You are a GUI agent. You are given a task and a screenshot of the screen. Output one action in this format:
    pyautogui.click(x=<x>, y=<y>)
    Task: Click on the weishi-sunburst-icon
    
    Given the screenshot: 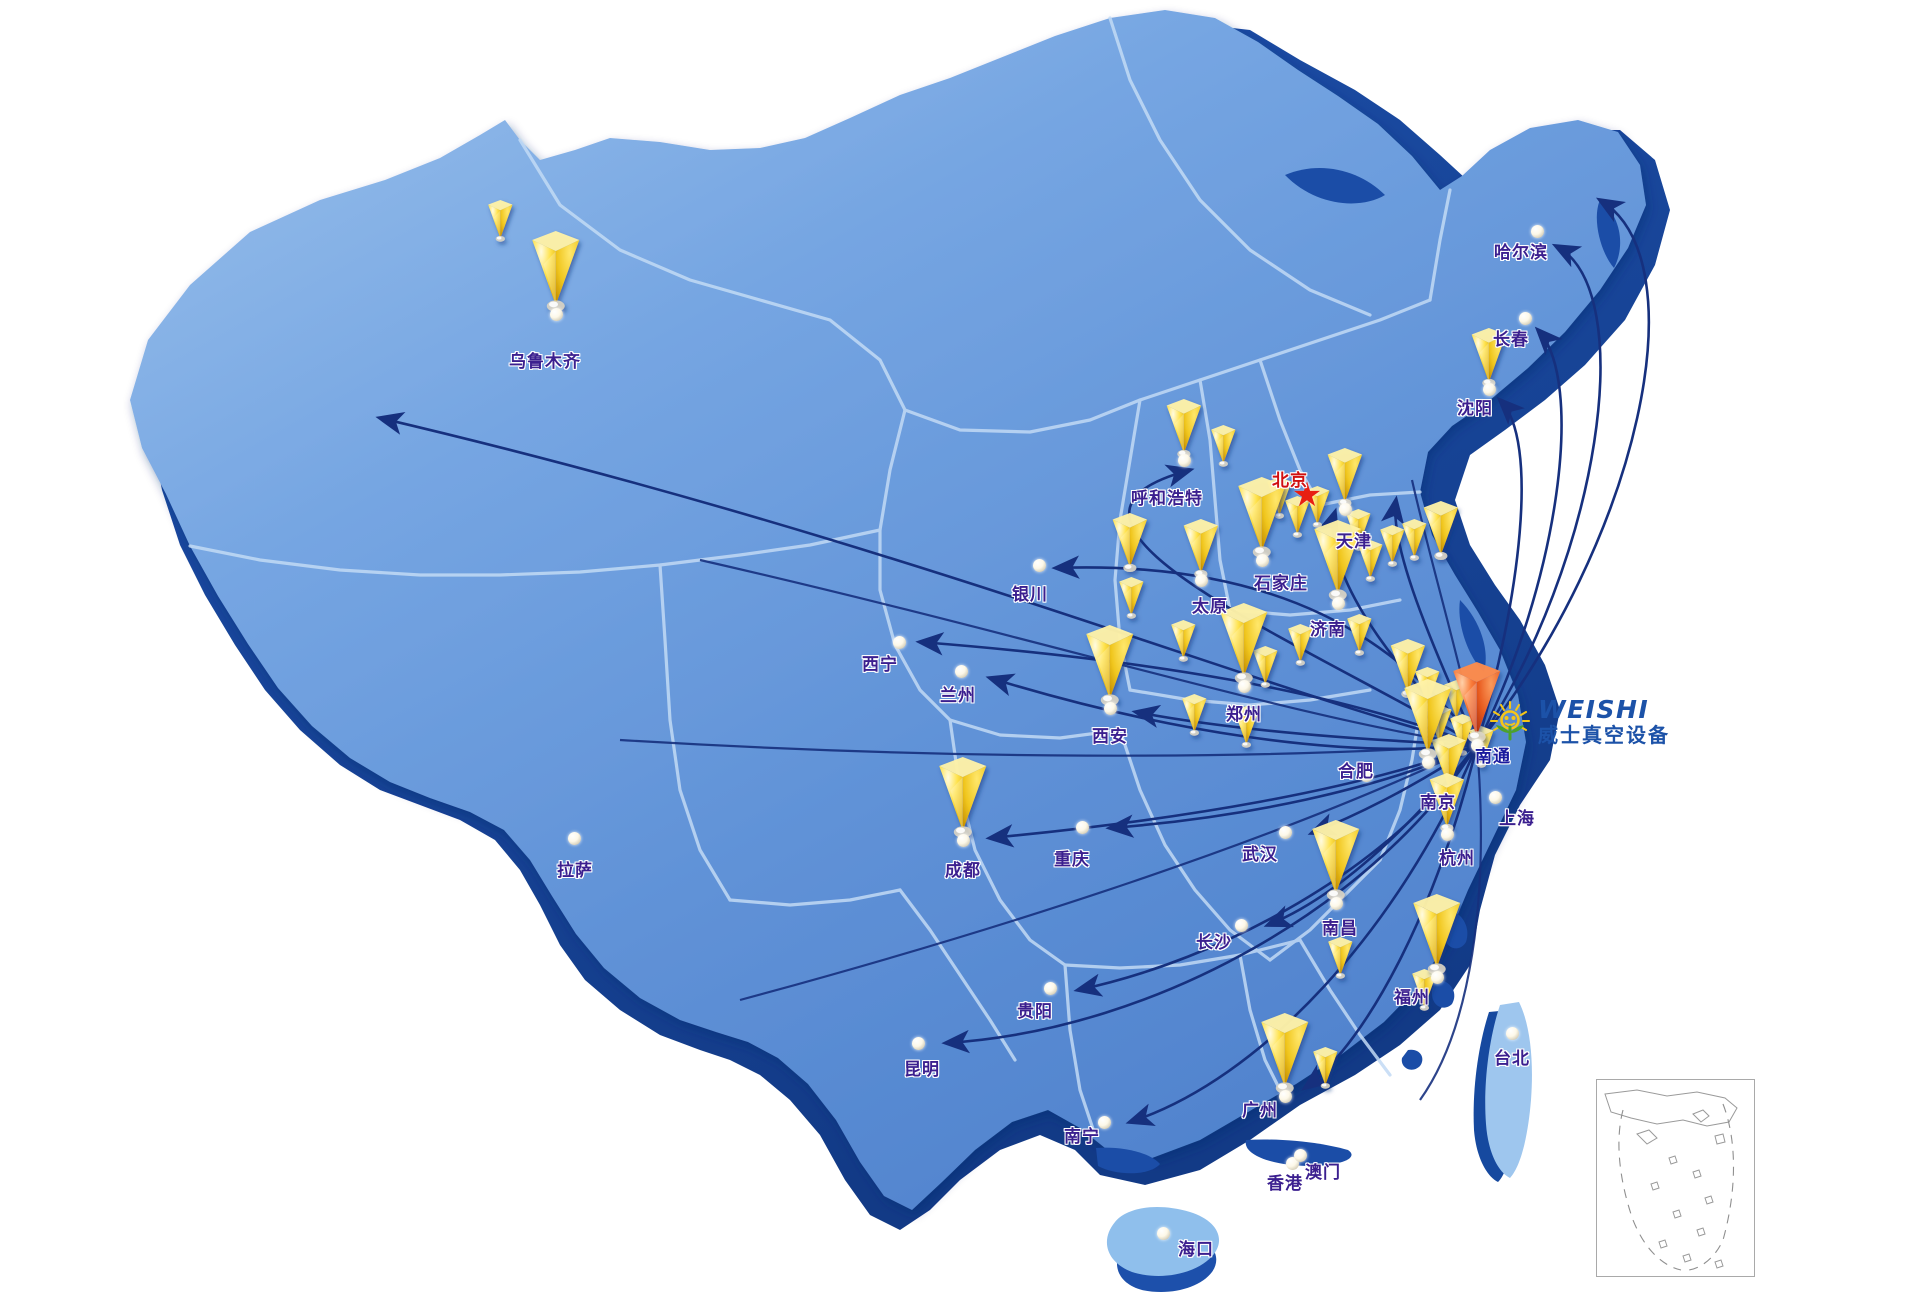 What is the action you would take?
    pyautogui.click(x=1510, y=720)
    